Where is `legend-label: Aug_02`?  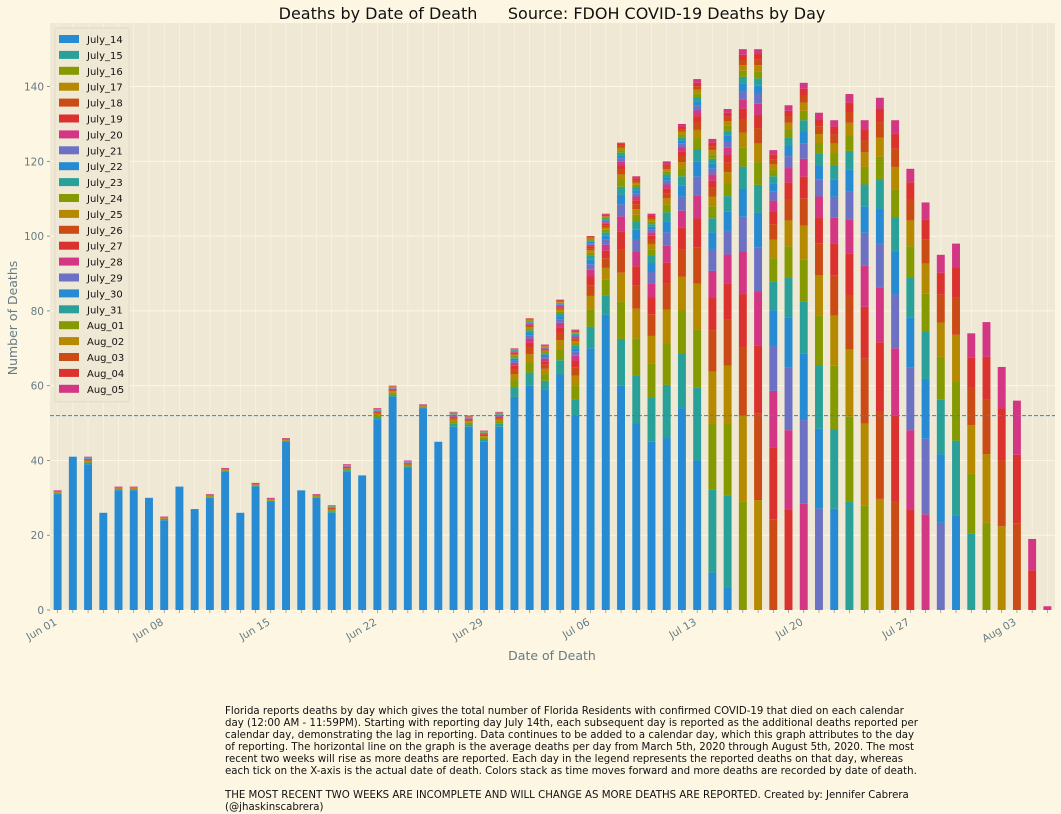 legend-label: Aug_02 is located at coordinates (105, 342).